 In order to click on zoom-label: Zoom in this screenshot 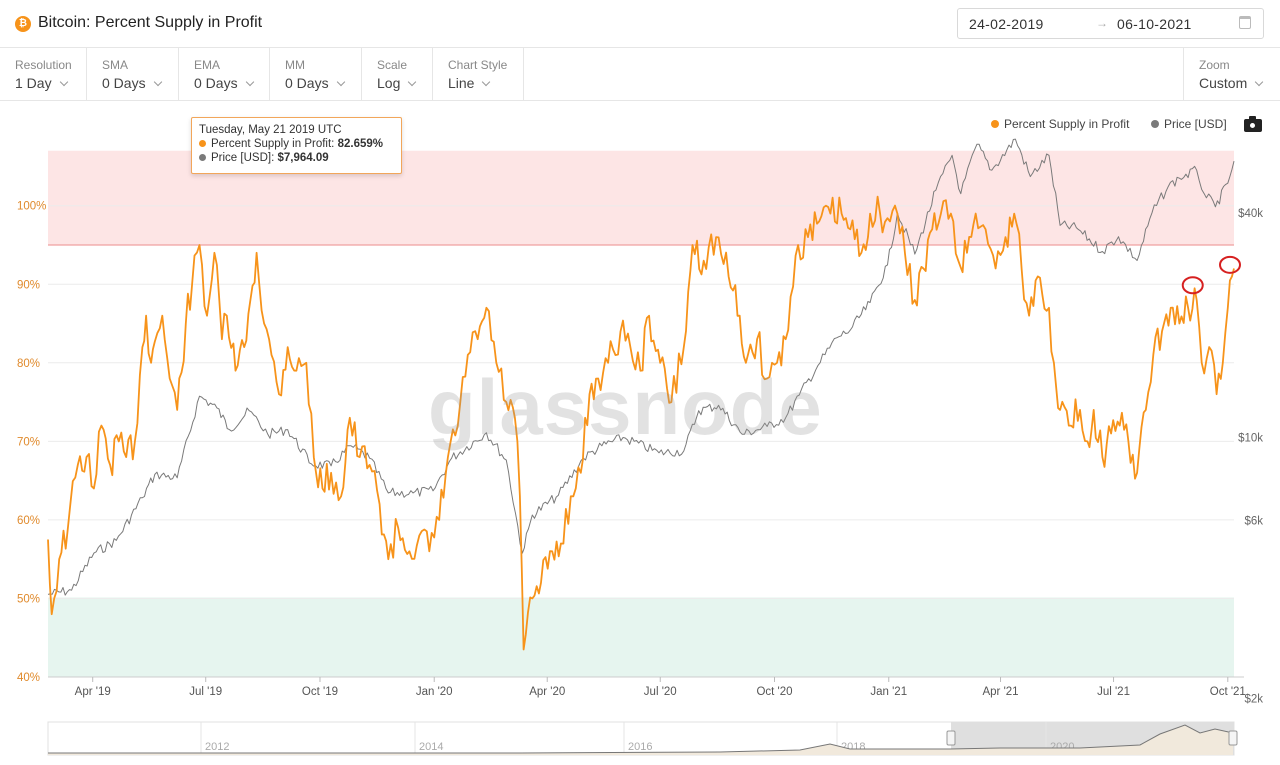, I will do `click(1214, 65)`.